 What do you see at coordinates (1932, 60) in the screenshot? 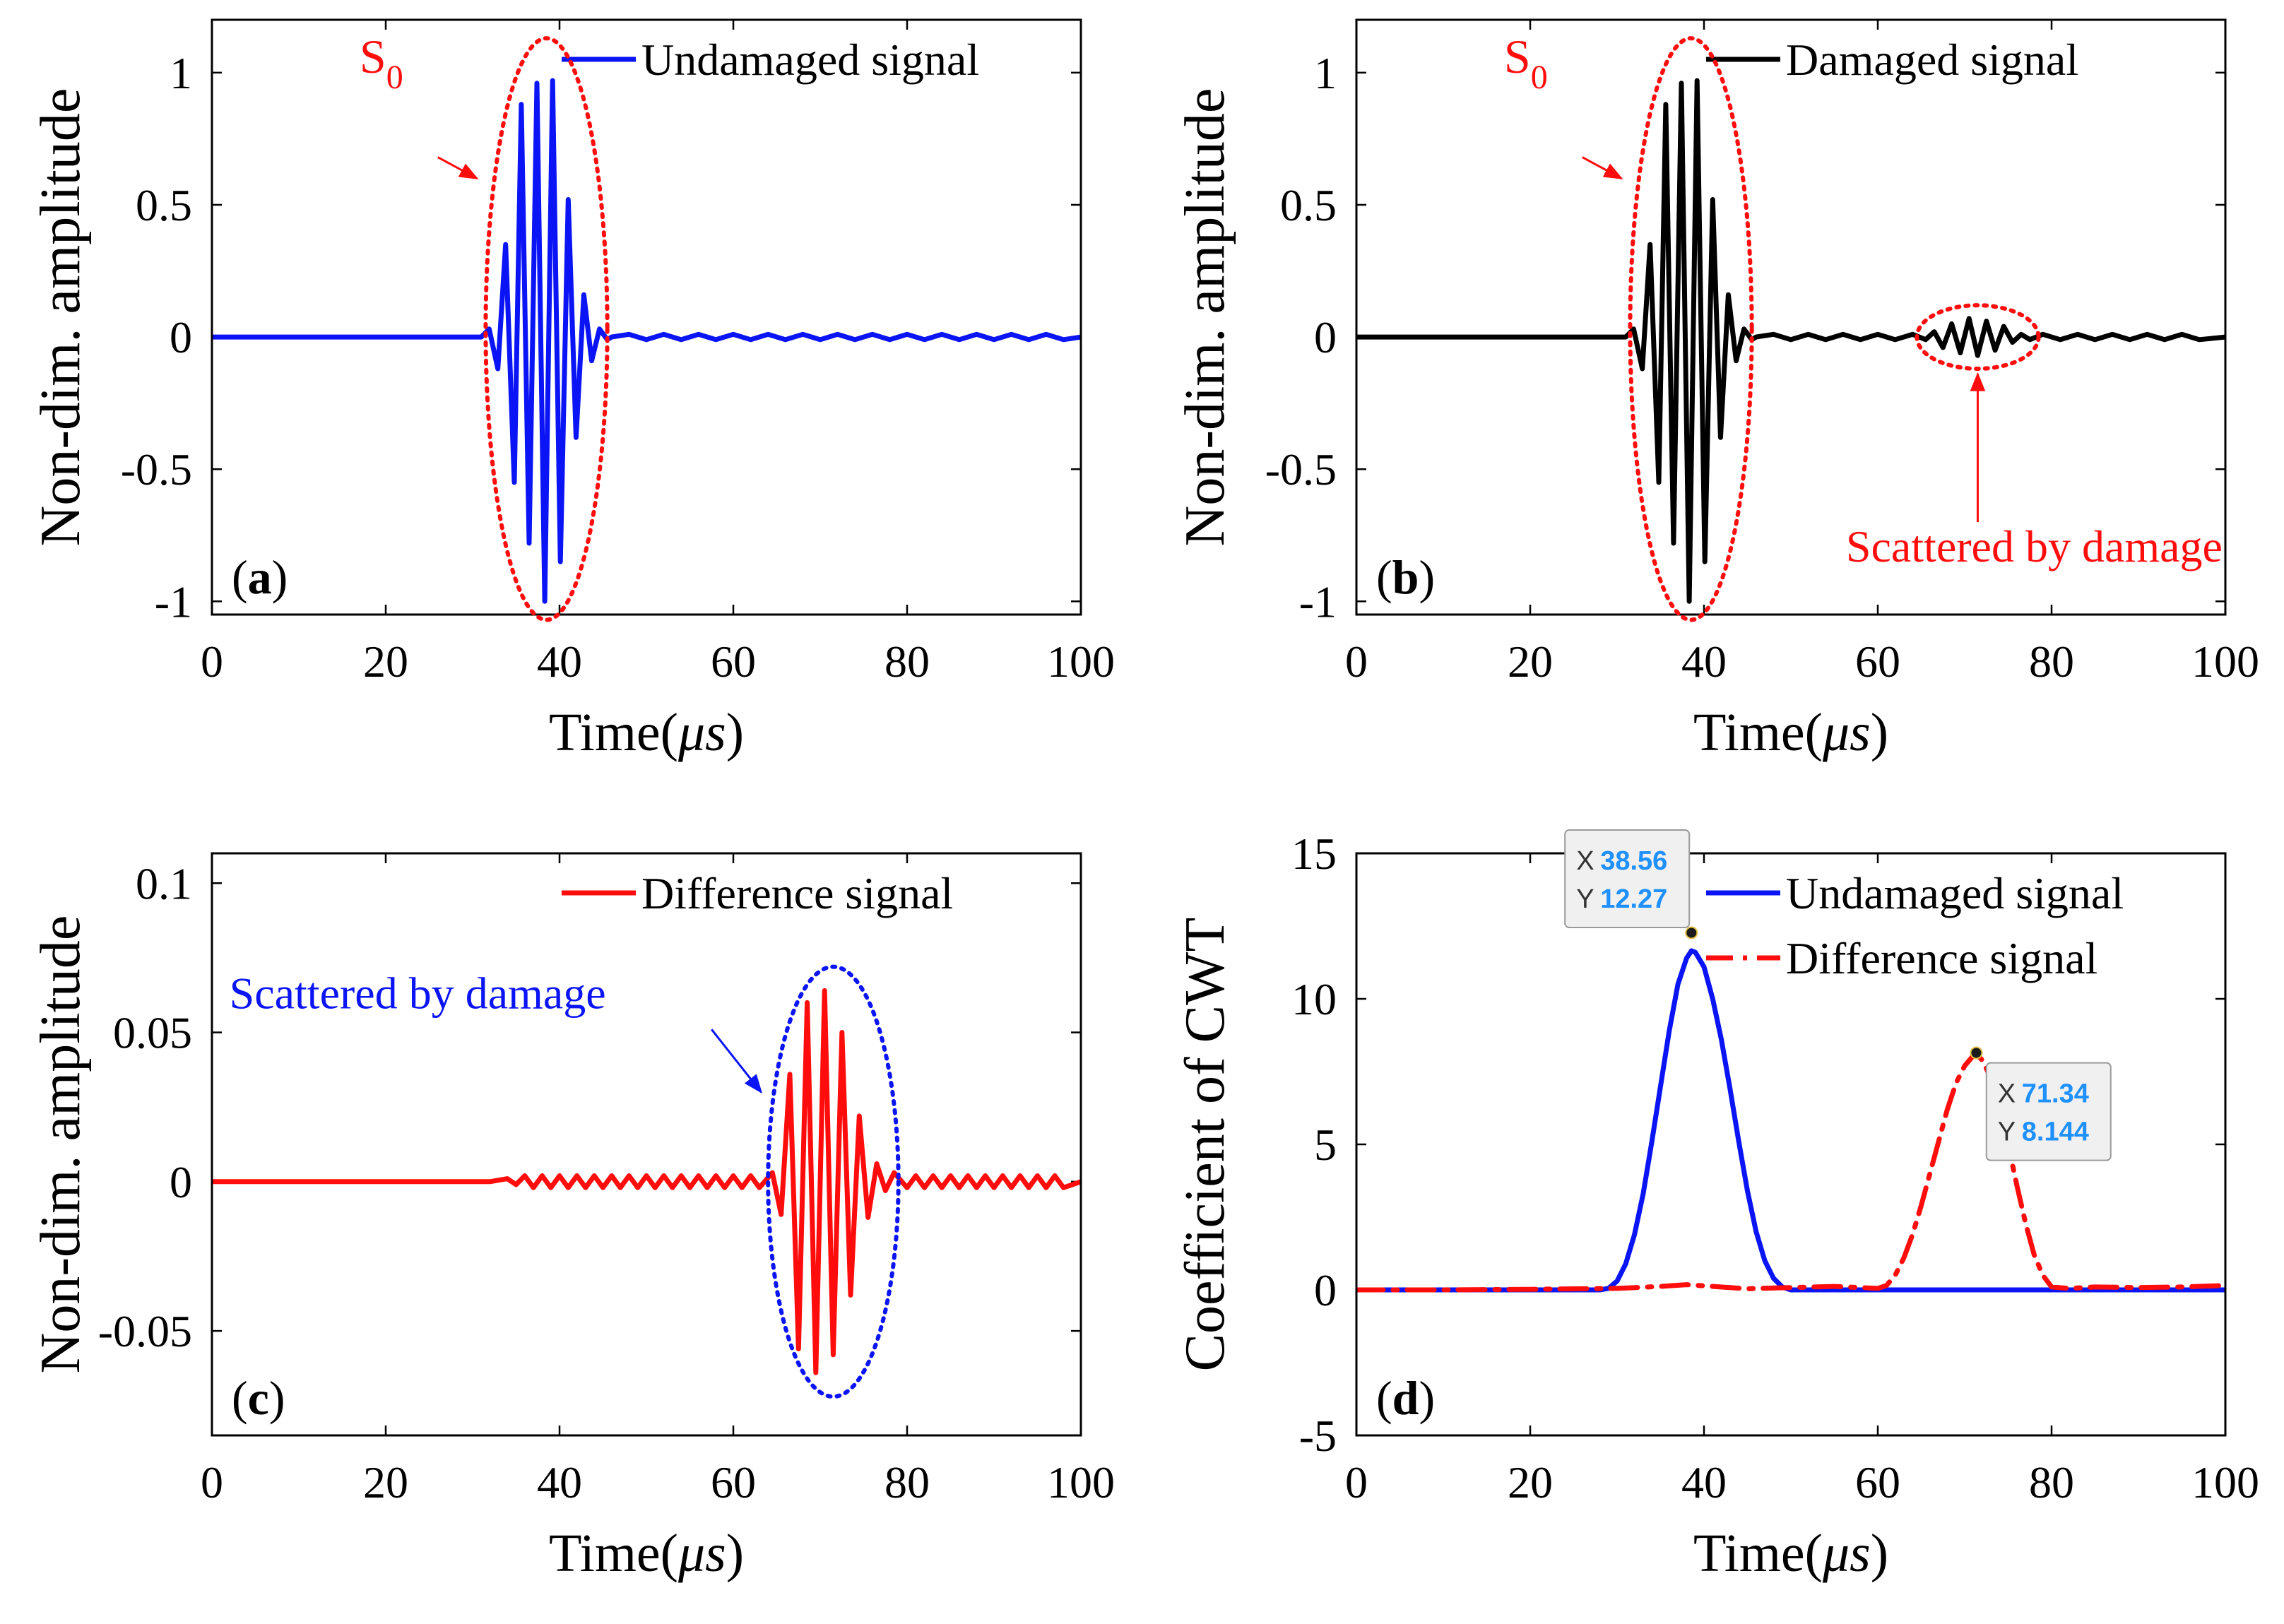
I see `legend-label: Damaged signal` at bounding box center [1932, 60].